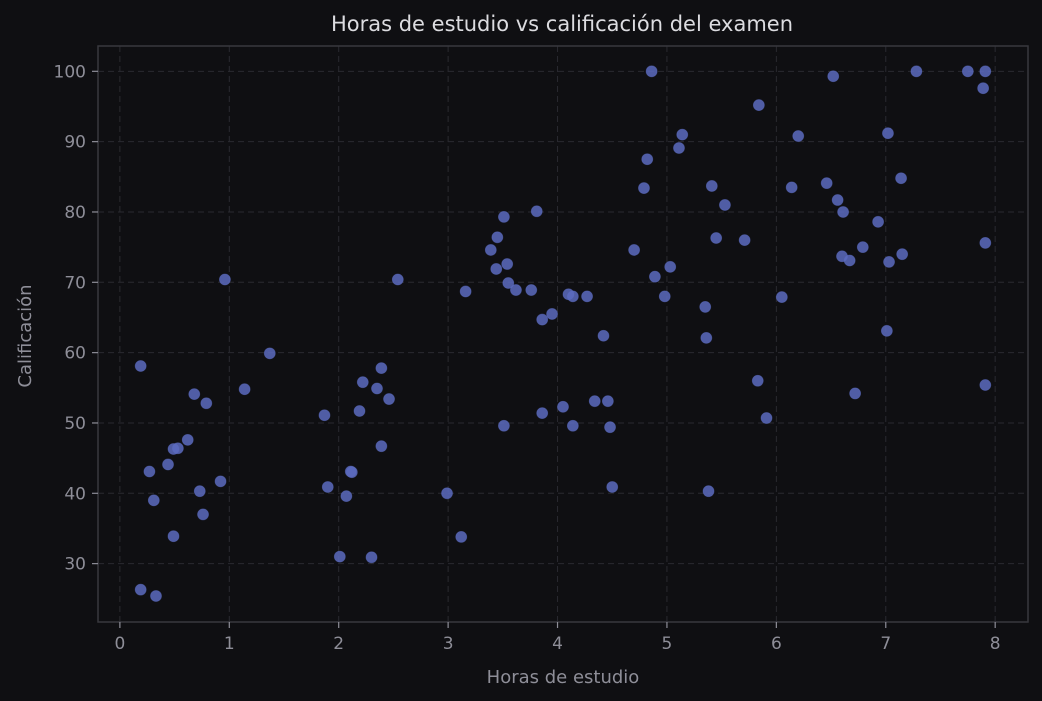 This screenshot has width=1042, height=701. What do you see at coordinates (75, 494) in the screenshot?
I see `y-tick-label: 40` at bounding box center [75, 494].